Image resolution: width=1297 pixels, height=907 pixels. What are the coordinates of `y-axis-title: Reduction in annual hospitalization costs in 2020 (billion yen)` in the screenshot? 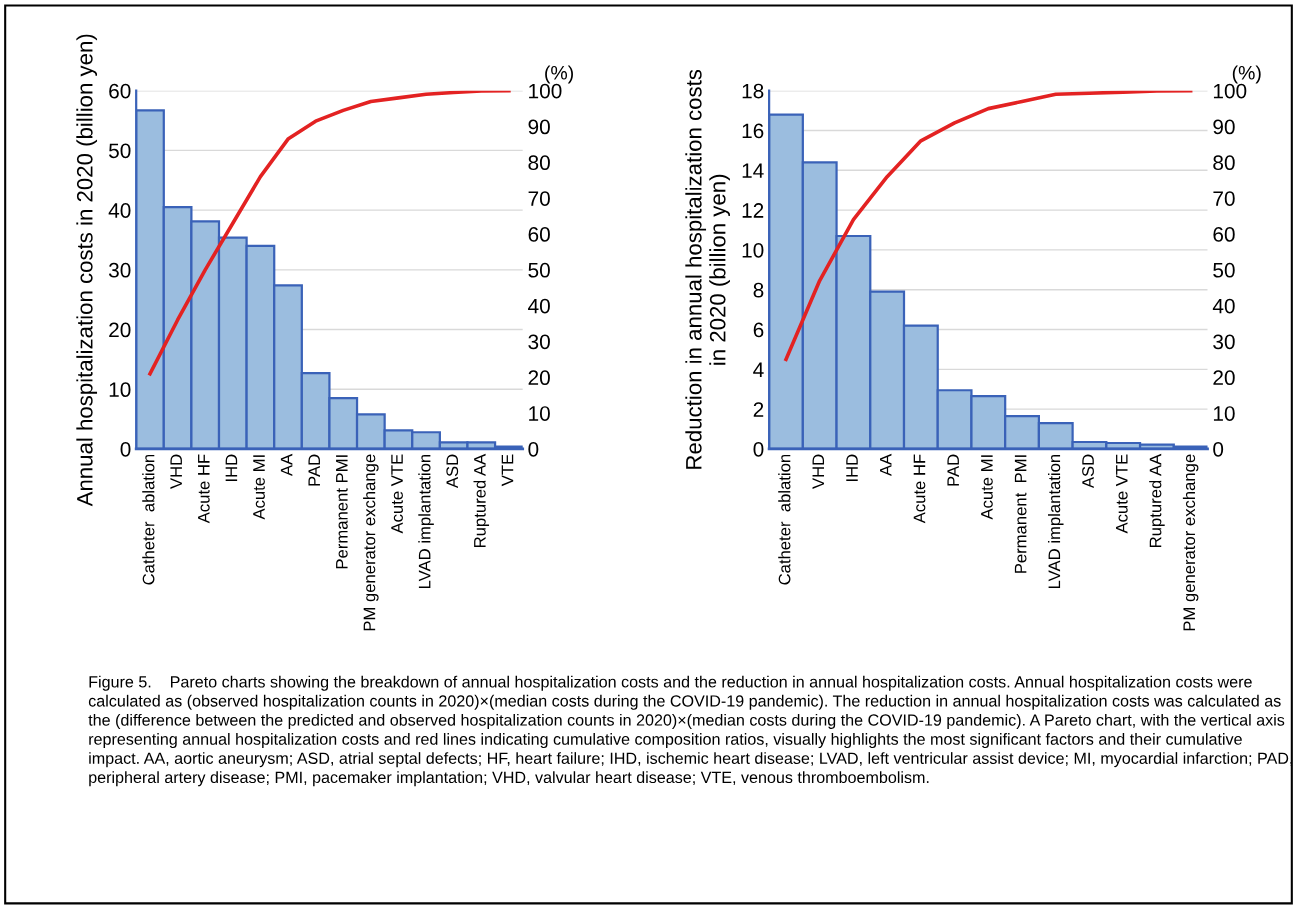 It's located at (707, 269).